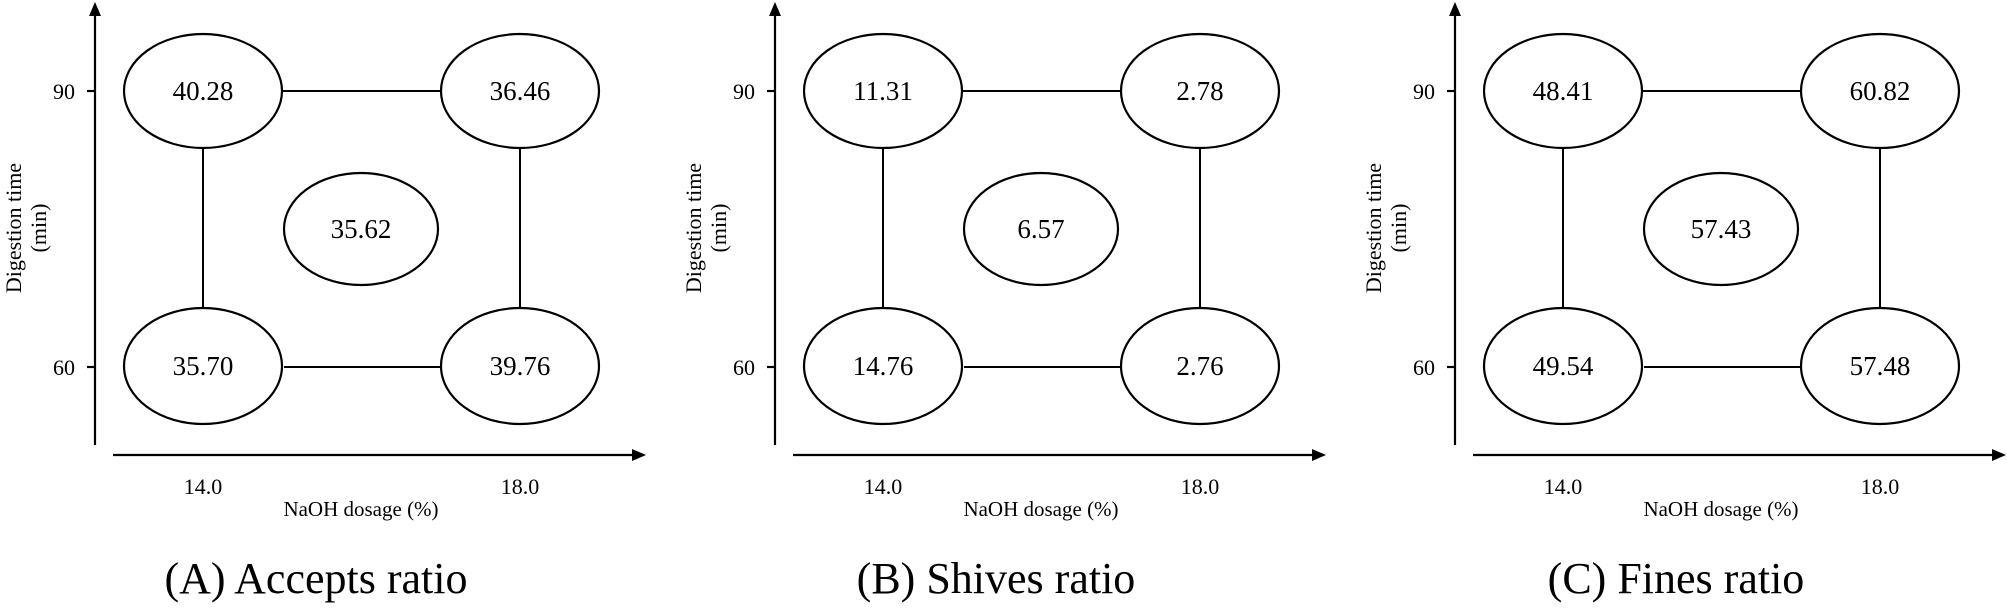  I want to click on panel-caption: (A) Accepts ratio, so click(316, 578).